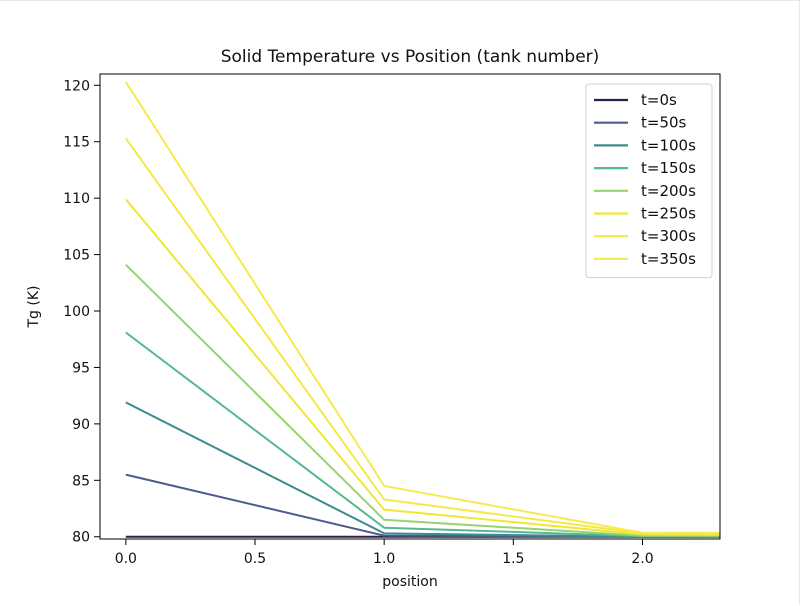 The width and height of the screenshot is (800, 606). I want to click on x-tick-label-4: 2.0, so click(642, 559).